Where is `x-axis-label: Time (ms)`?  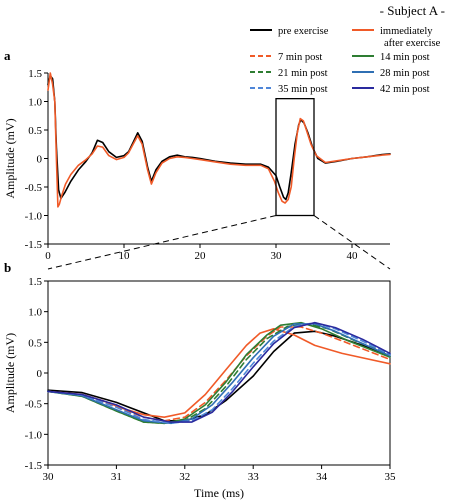 x-axis-label: Time (ms) is located at coordinates (219, 493).